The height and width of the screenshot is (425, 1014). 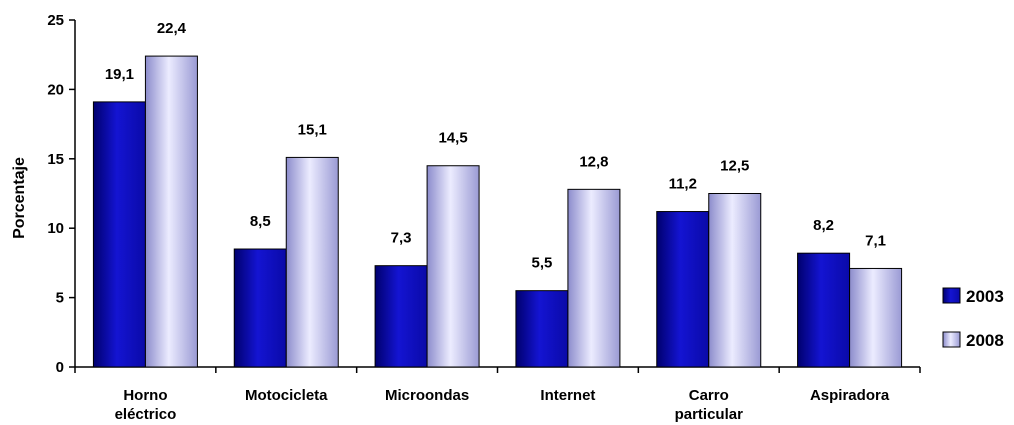 What do you see at coordinates (850, 395) in the screenshot?
I see `x-tick-label: Aspiradora` at bounding box center [850, 395].